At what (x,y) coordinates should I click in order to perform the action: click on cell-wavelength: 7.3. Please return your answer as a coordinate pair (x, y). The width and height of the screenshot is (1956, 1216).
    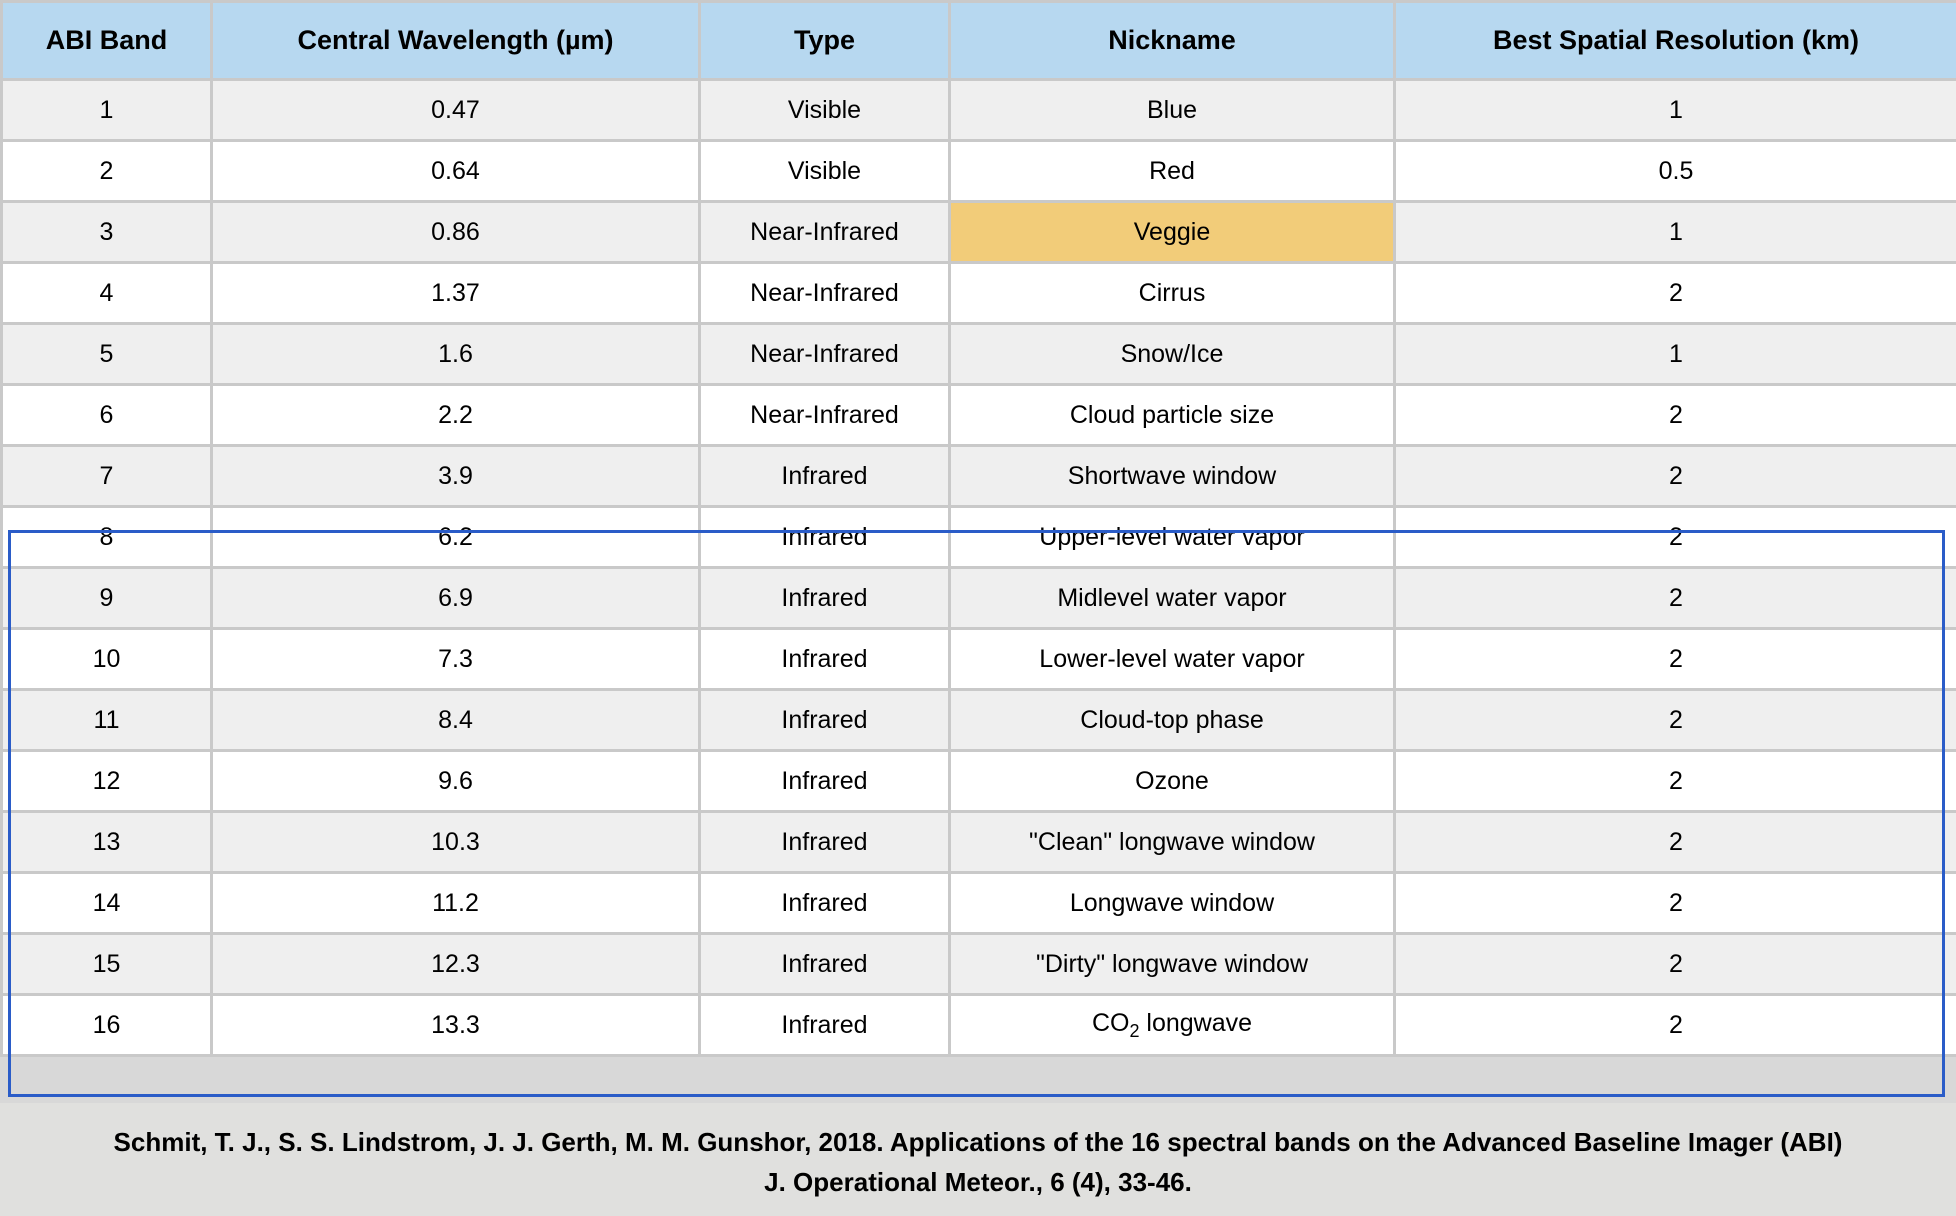
    Looking at the image, I should click on (455, 659).